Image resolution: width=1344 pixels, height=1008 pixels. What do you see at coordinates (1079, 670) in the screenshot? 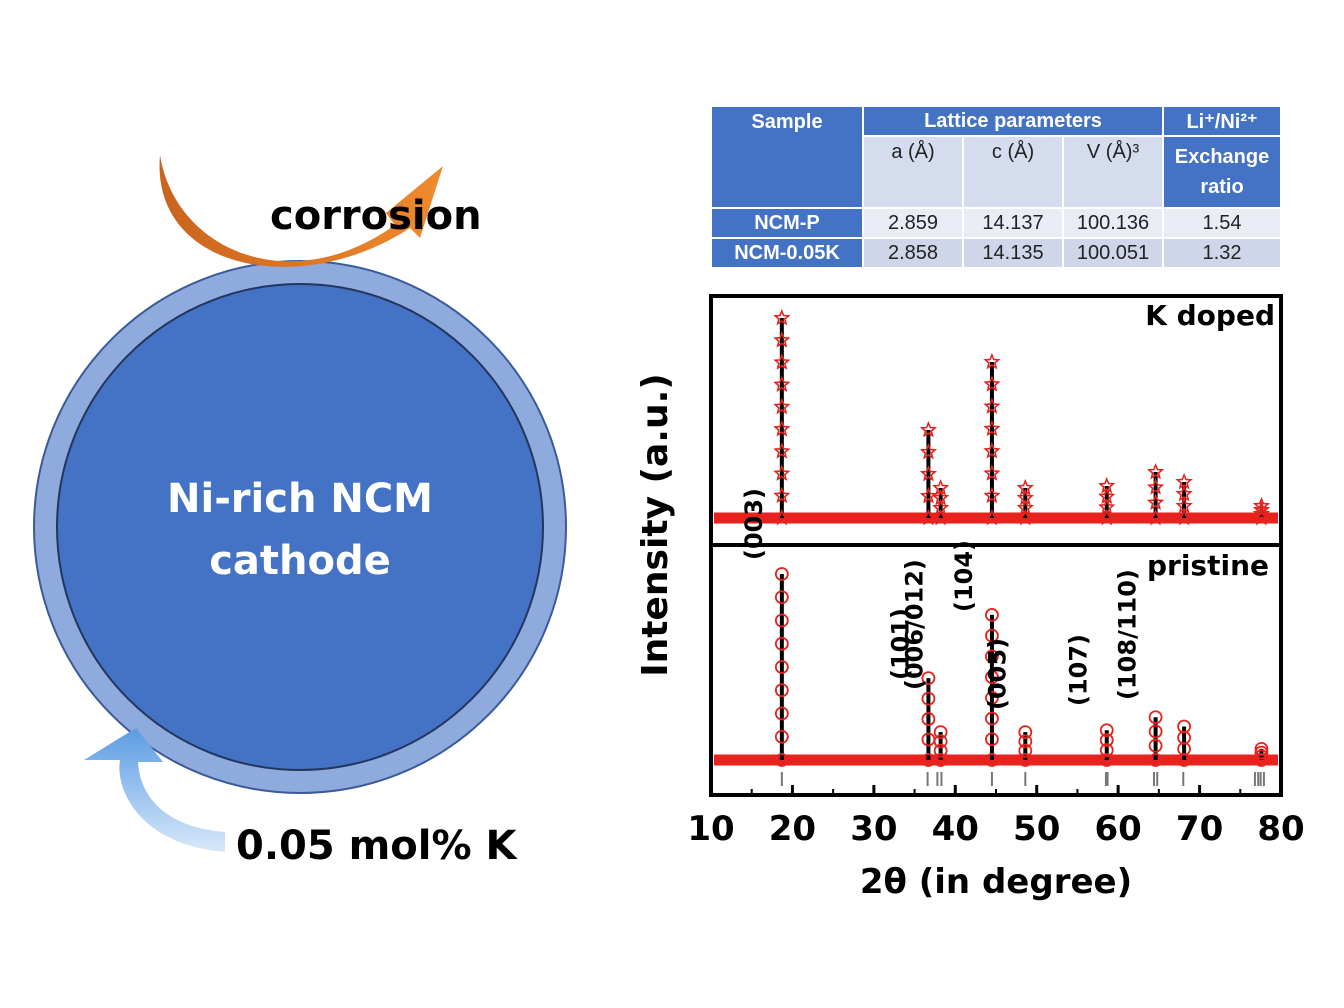
I see `peak-annotation: (107)` at bounding box center [1079, 670].